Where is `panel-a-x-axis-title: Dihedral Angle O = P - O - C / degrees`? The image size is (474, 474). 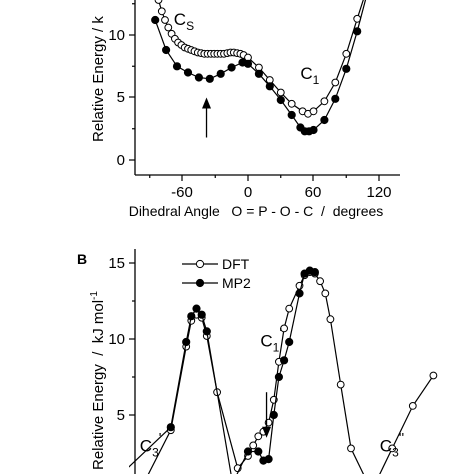
panel-a-x-axis-title: Dihedral Angle O = P - O - C / degrees is located at coordinates (256, 211).